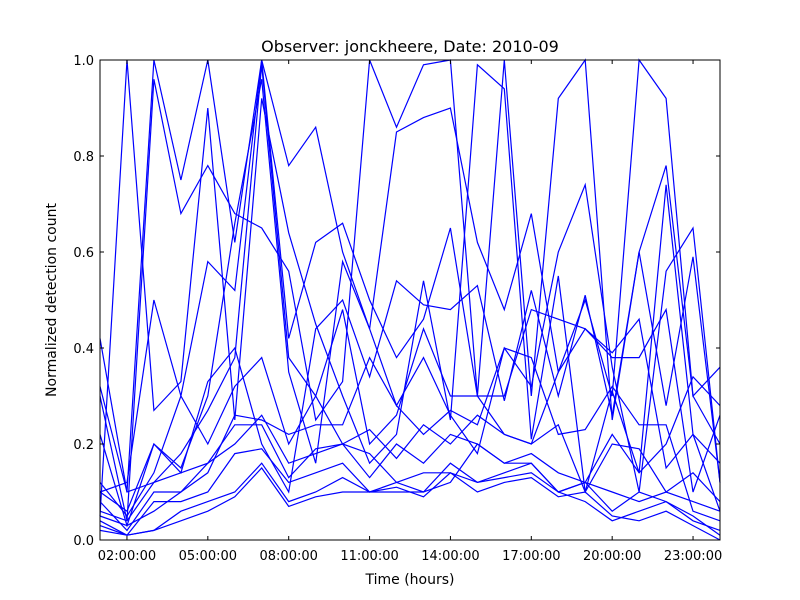  What do you see at coordinates (83, 349) in the screenshot?
I see `y-tick-label: 0.4` at bounding box center [83, 349].